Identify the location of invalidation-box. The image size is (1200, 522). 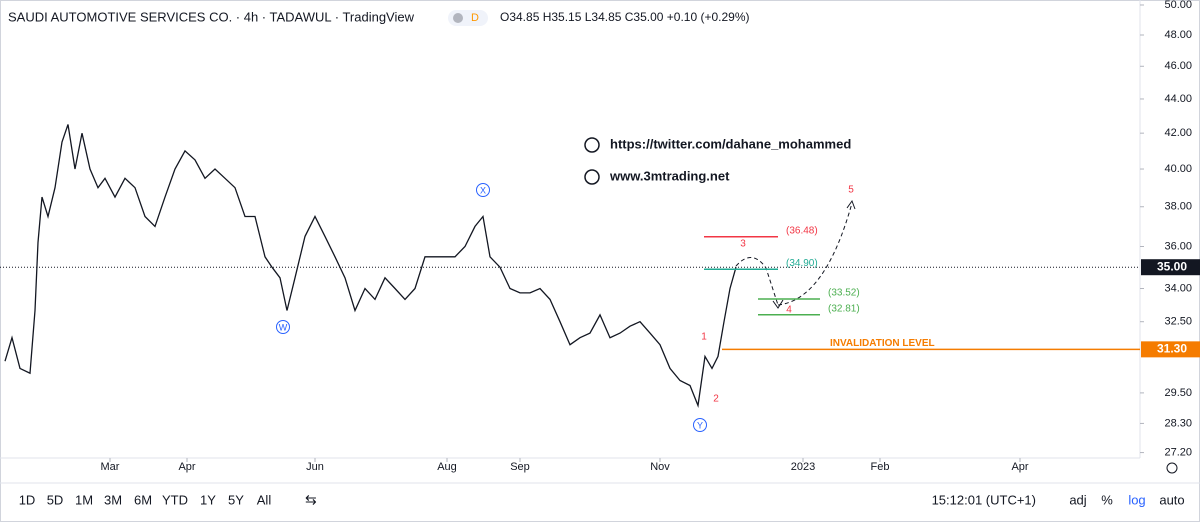
(1170, 349).